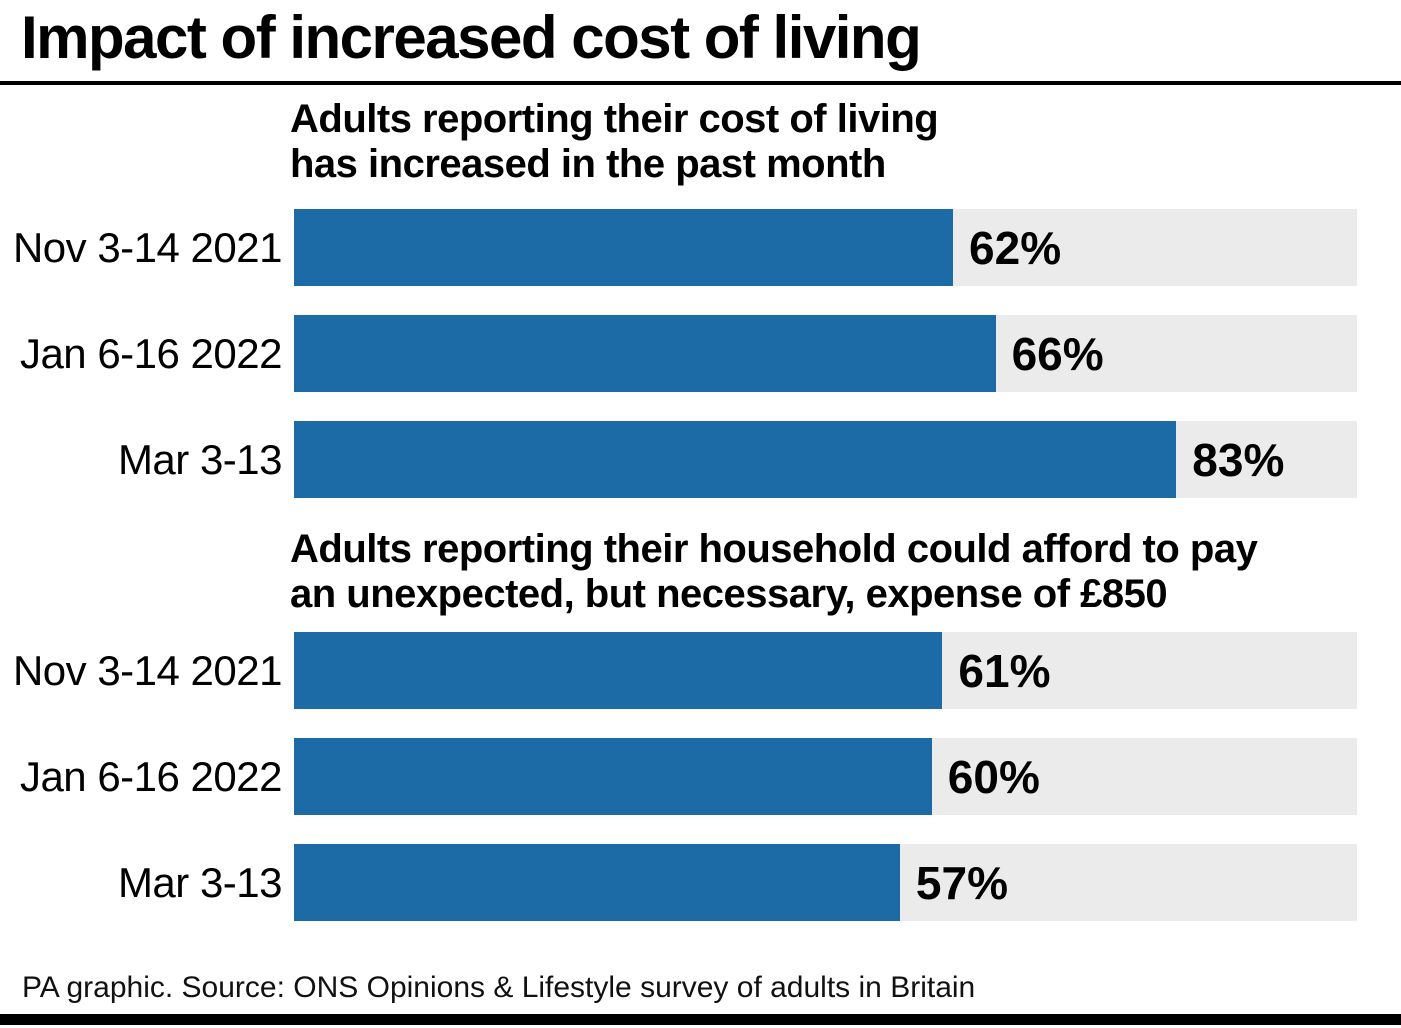 This screenshot has width=1401, height=1028. I want to click on chart-row: Jan 6-16 2022 66%, so click(700, 353).